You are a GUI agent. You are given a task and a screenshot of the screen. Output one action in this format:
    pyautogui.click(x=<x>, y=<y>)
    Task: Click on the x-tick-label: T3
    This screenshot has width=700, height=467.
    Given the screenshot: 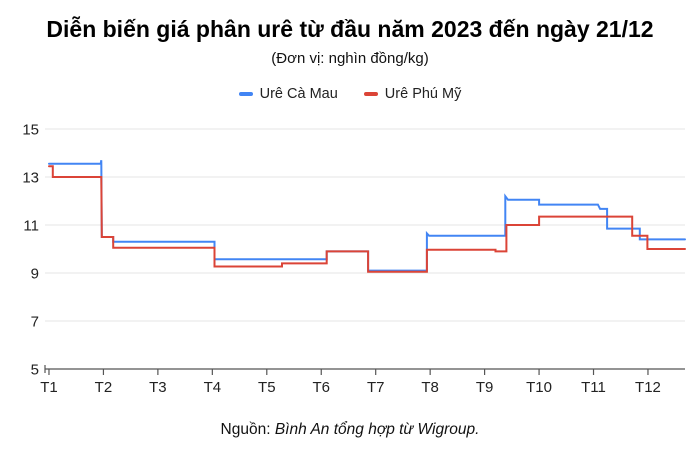 What is the action you would take?
    pyautogui.click(x=158, y=387)
    